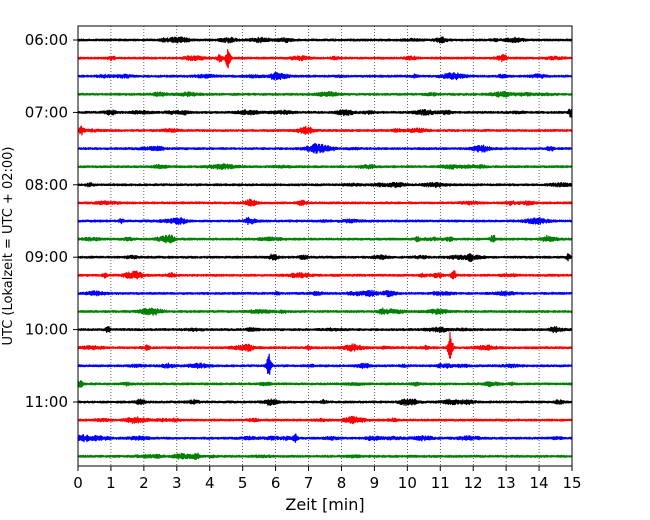 This screenshot has height=520, width=650. I want to click on x-tick-label: 2, so click(144, 483).